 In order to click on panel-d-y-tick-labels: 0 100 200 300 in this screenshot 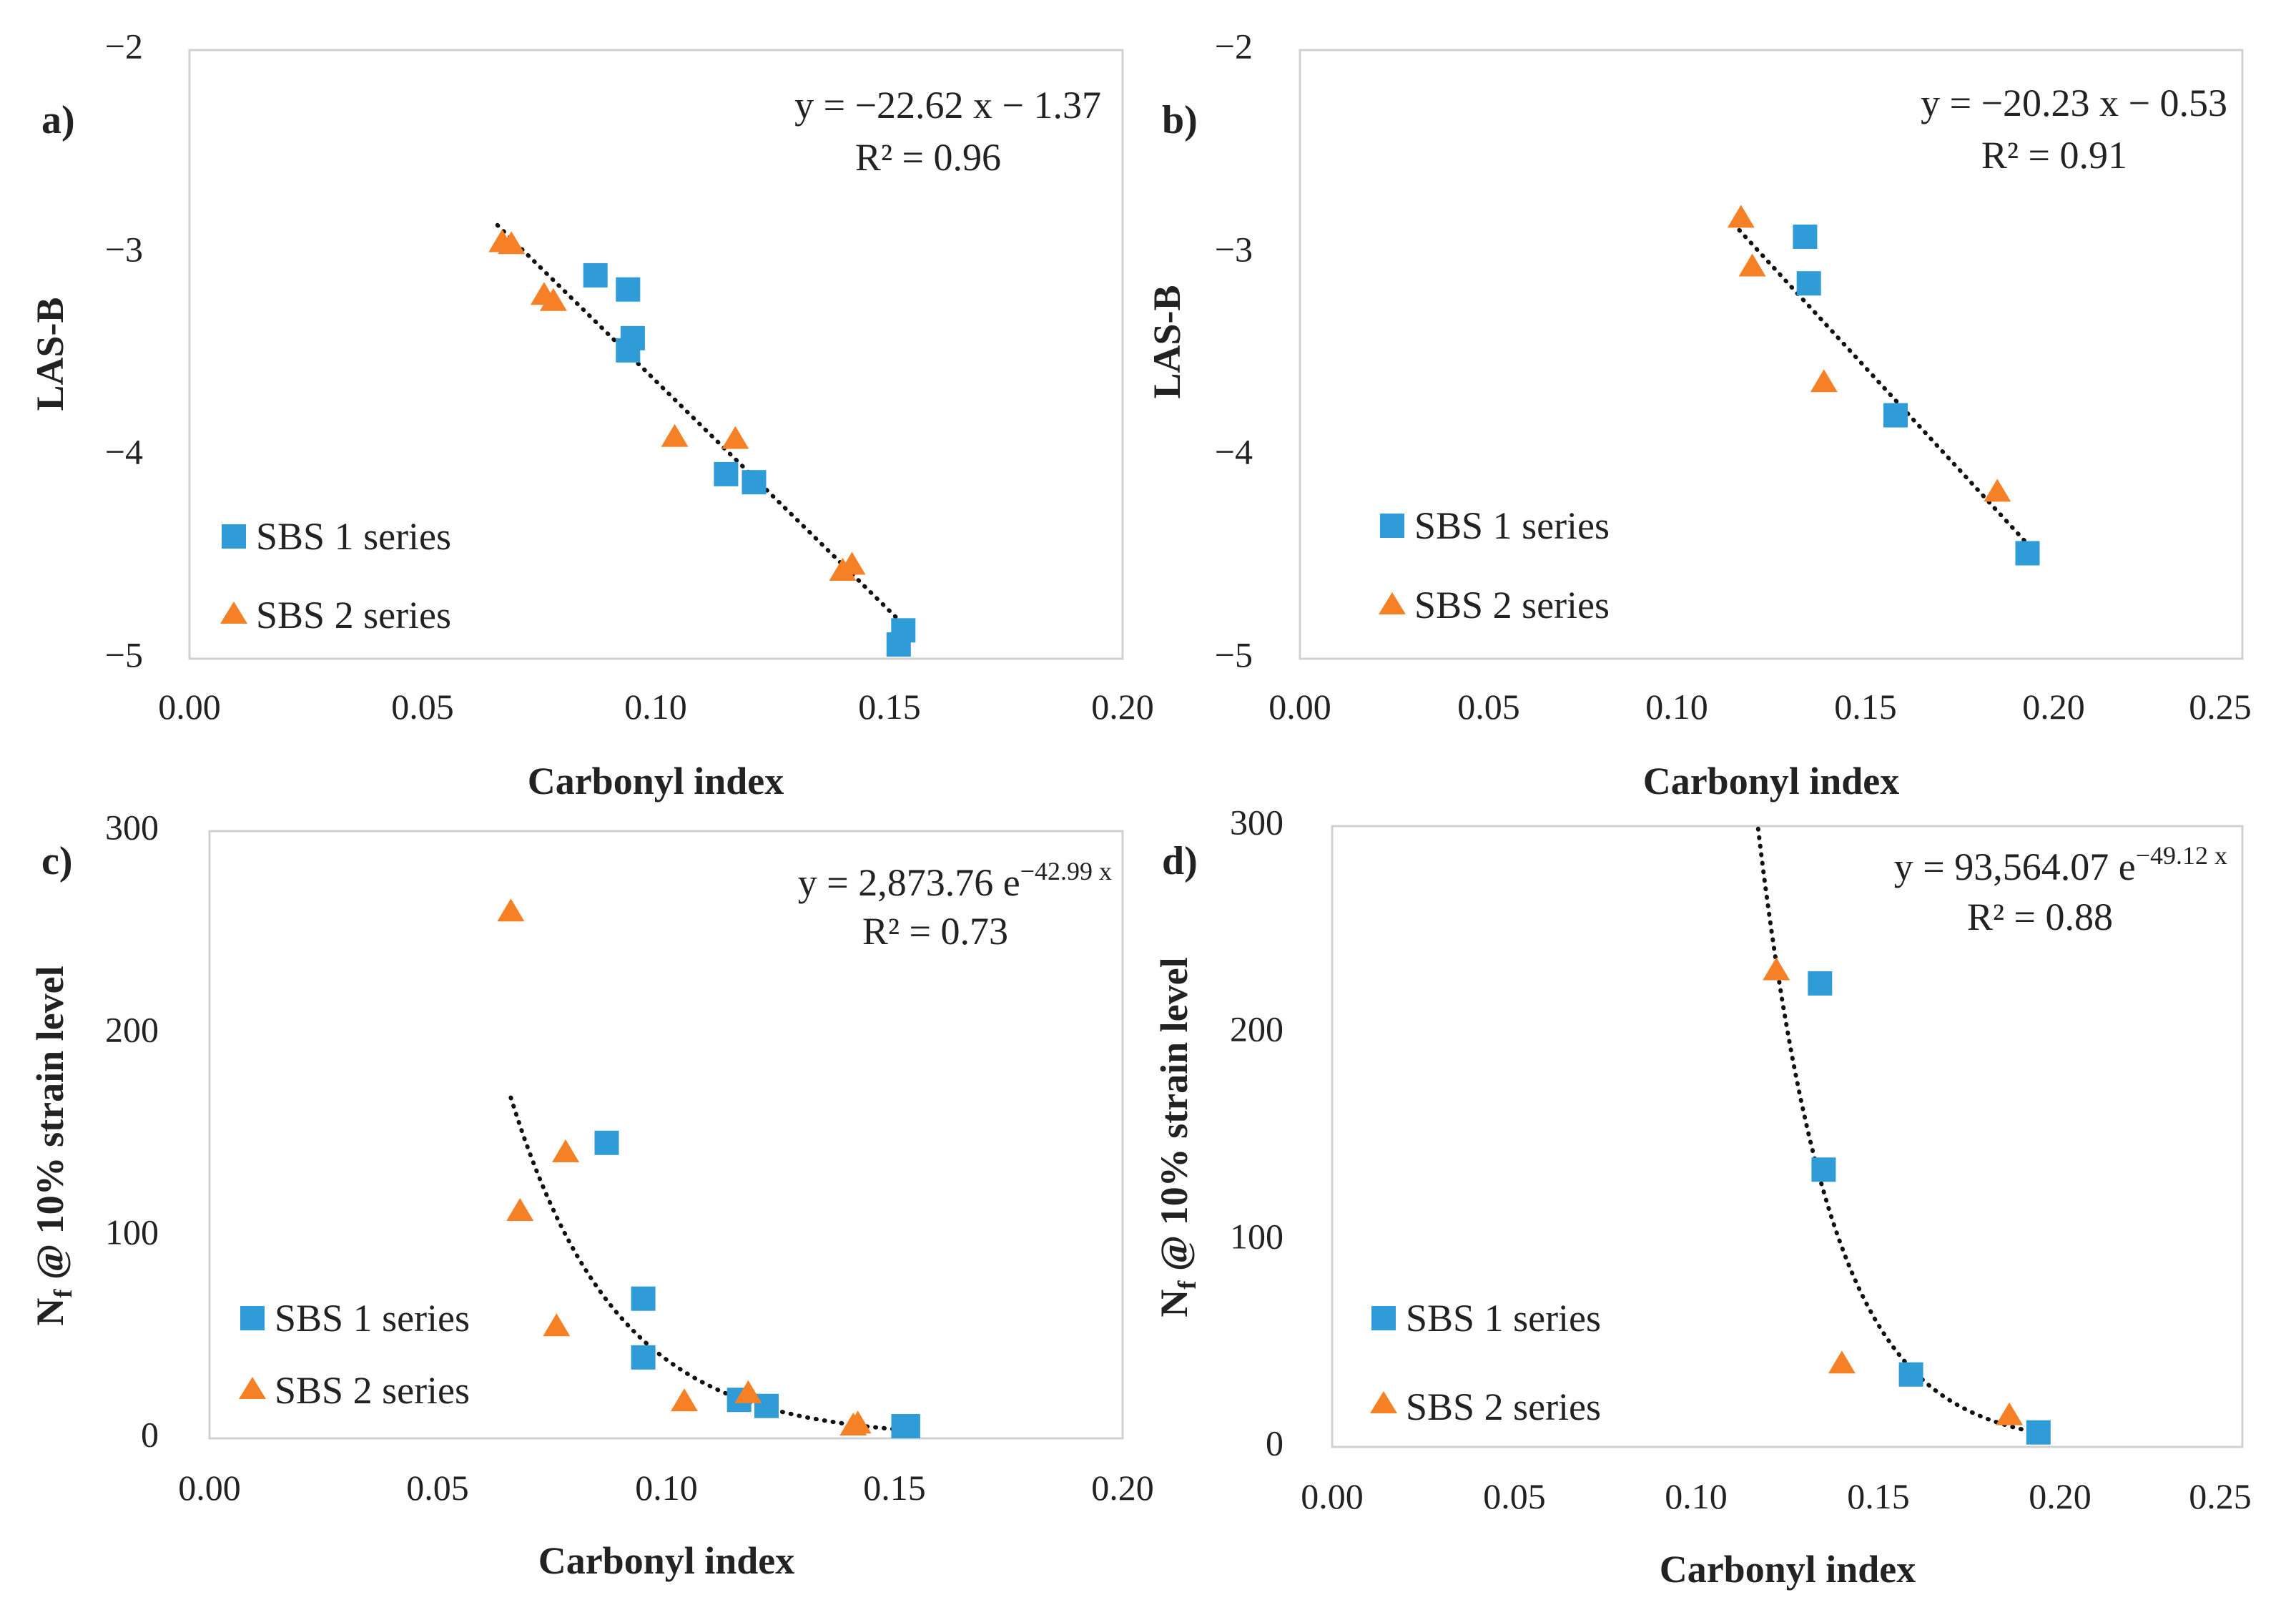, I will do `click(1257, 1132)`.